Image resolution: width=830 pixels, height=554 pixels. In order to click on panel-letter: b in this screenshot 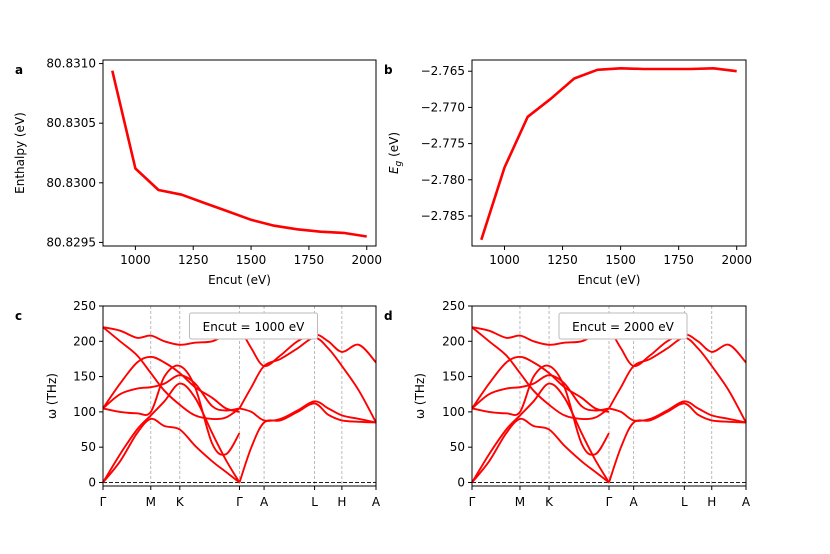, I will do `click(388, 70)`.